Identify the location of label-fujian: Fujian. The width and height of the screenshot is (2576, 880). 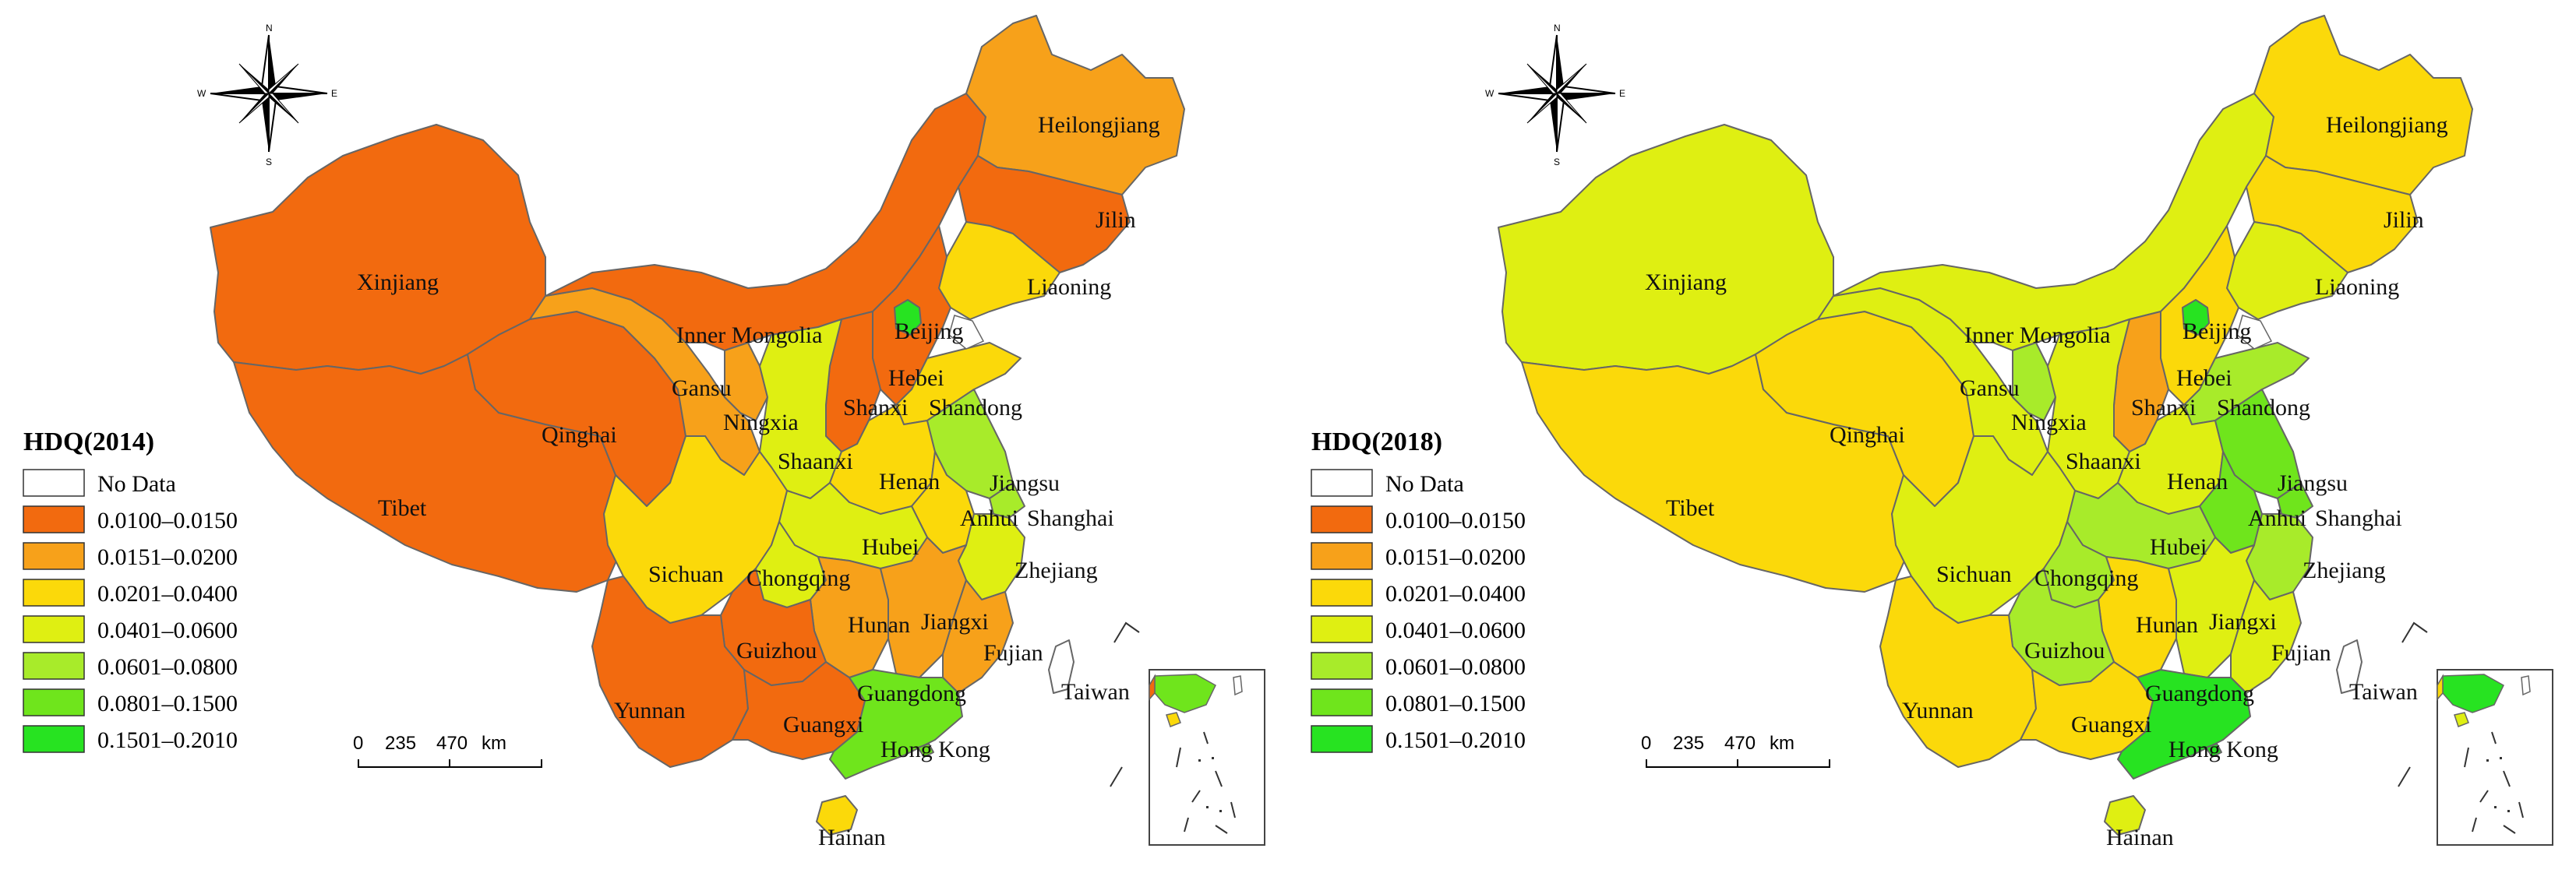
(2301, 653).